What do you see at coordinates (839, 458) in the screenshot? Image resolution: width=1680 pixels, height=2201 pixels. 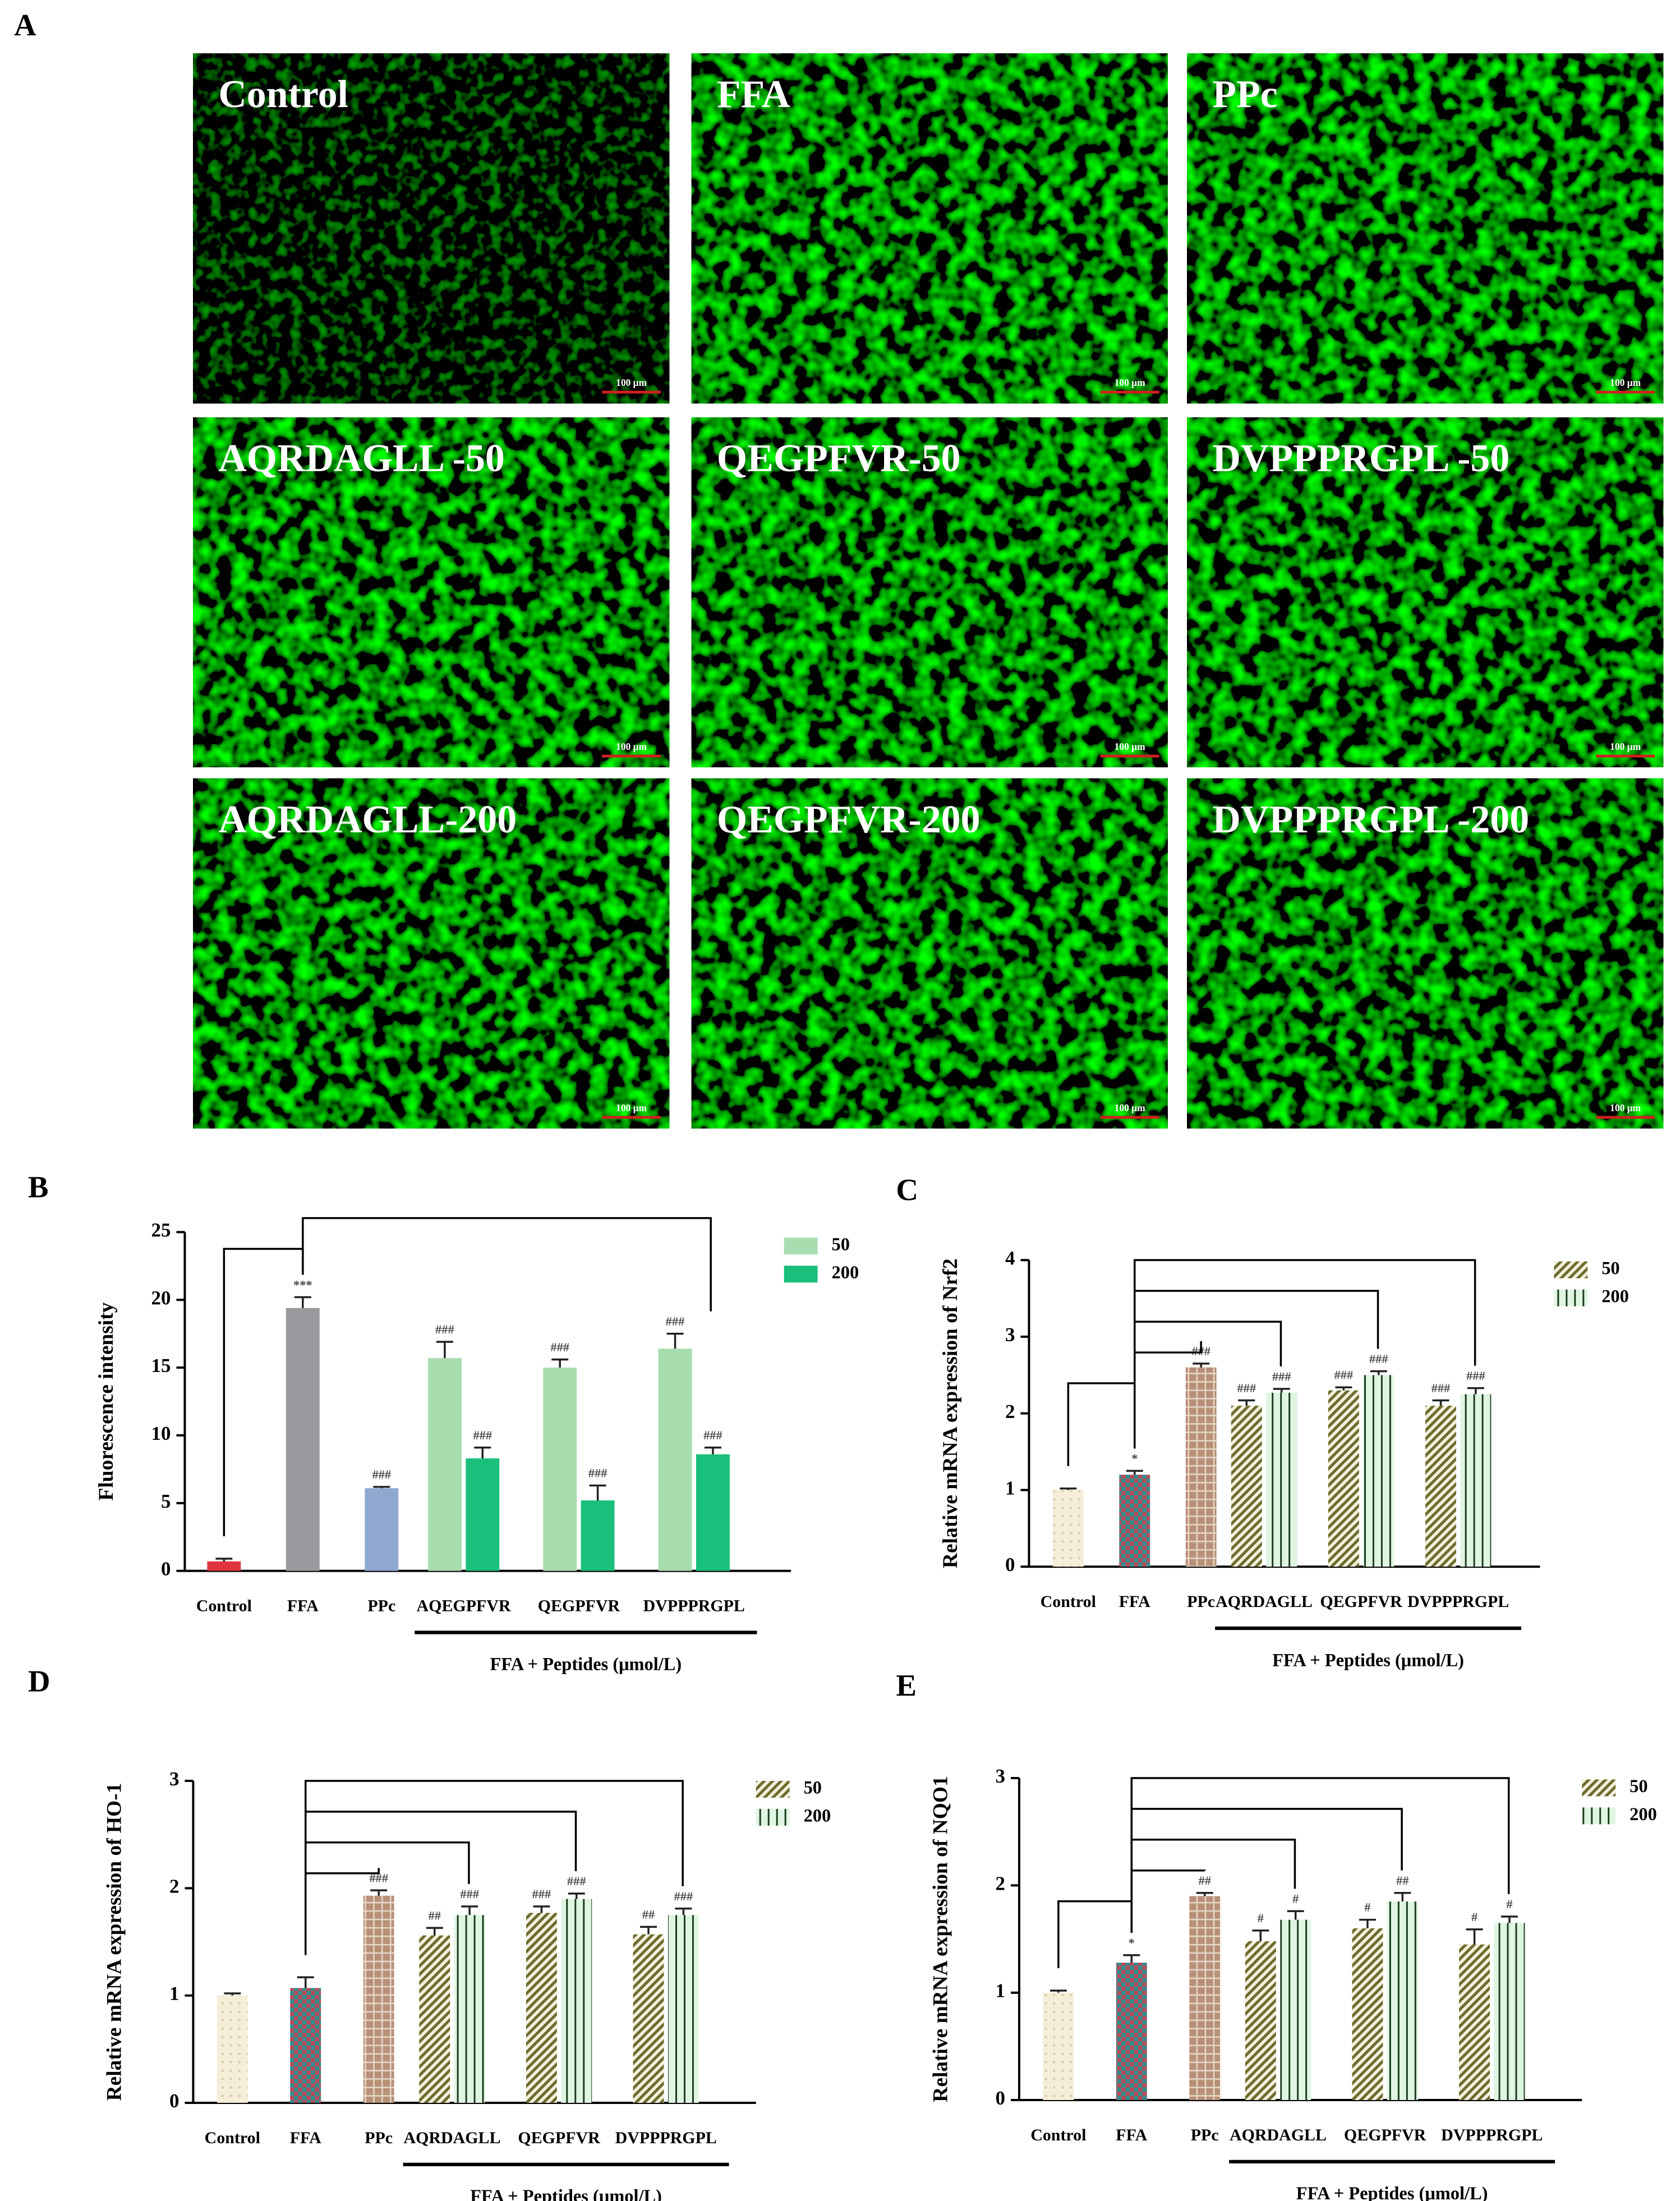 I see `image-label: QEGPFVR-50` at bounding box center [839, 458].